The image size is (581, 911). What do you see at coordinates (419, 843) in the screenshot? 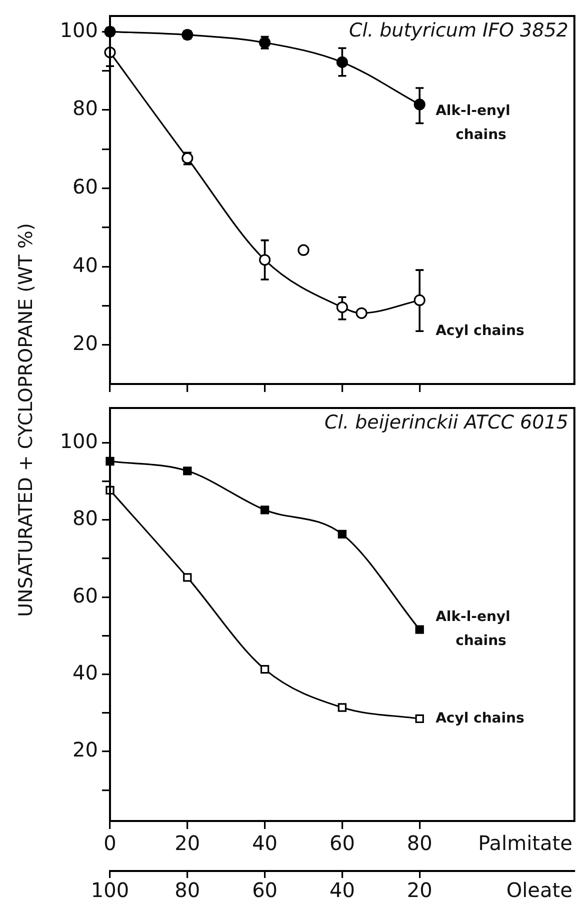
I see `x-tick-label: 80` at bounding box center [419, 843].